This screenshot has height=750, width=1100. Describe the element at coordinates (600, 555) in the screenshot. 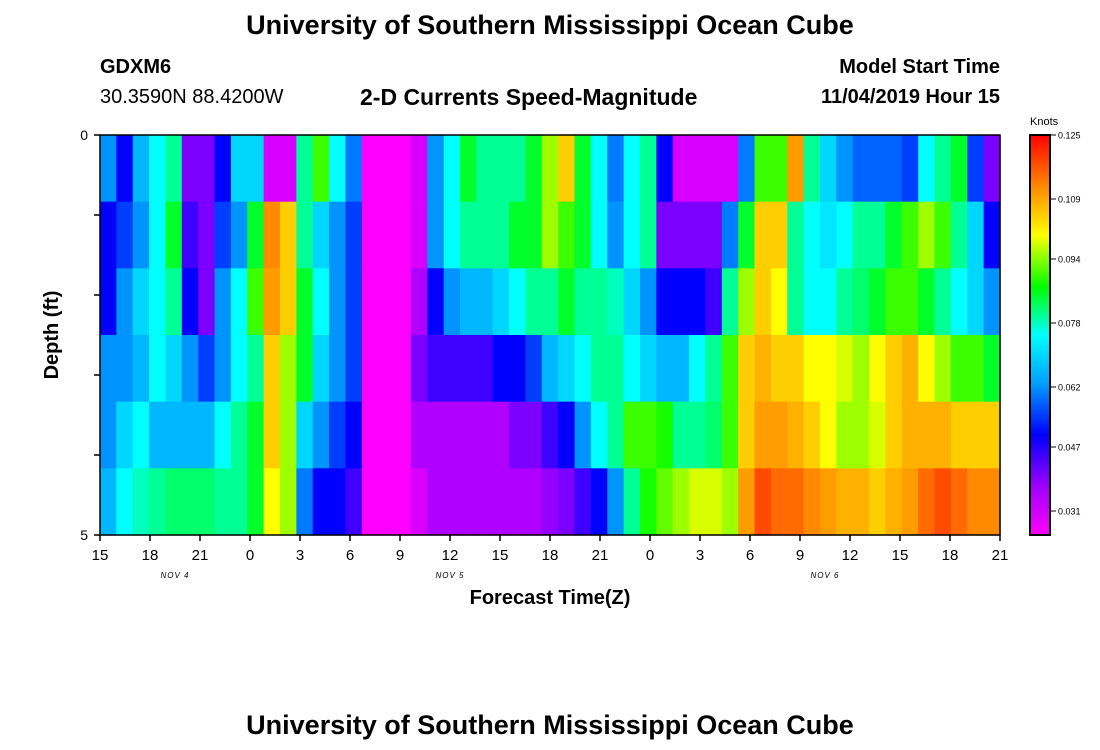

I see `x-tick-label: 21` at that location.